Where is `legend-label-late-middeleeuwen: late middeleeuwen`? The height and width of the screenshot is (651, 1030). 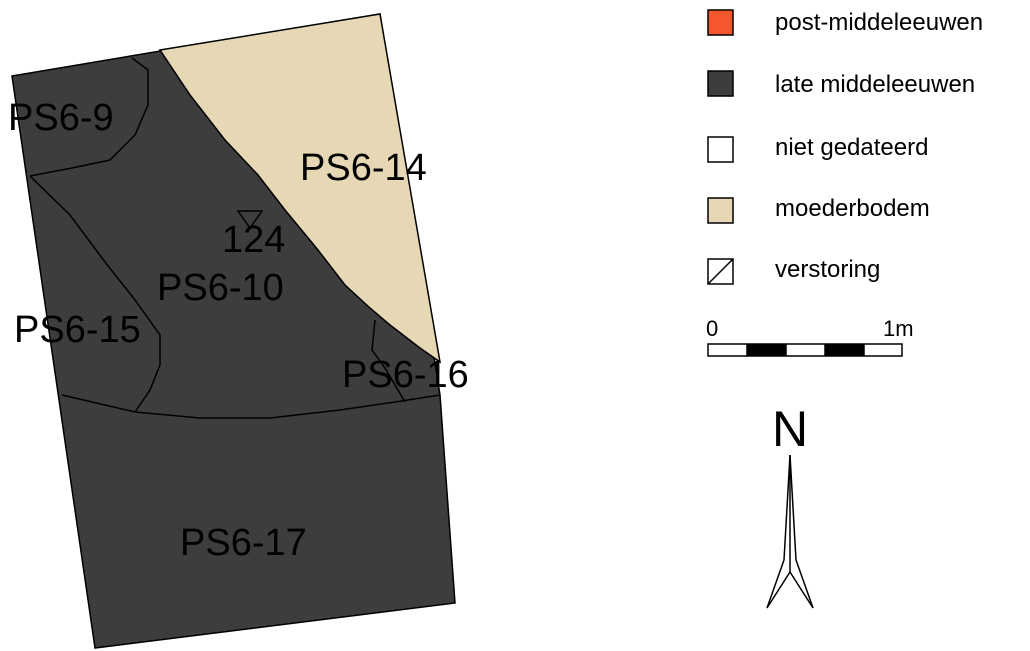
legend-label-late-middeleeuwen: late middeleeuwen is located at coordinates (875, 84).